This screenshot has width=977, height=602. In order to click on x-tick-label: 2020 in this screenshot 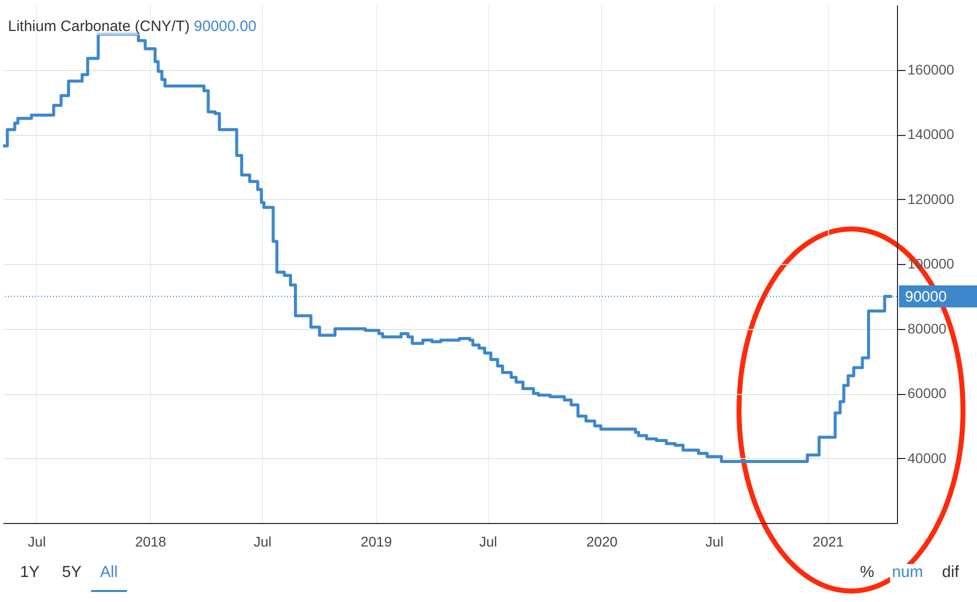, I will do `click(602, 542)`.